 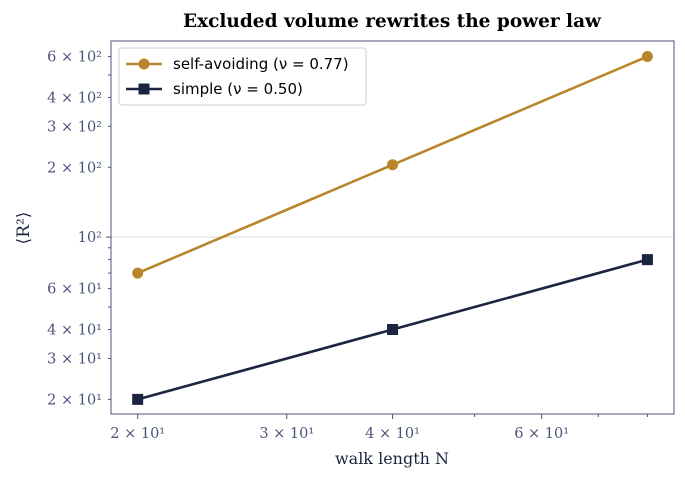 What do you see at coordinates (392, 21) in the screenshot?
I see `chart-title: Excluded volume rewrites the power law` at bounding box center [392, 21].